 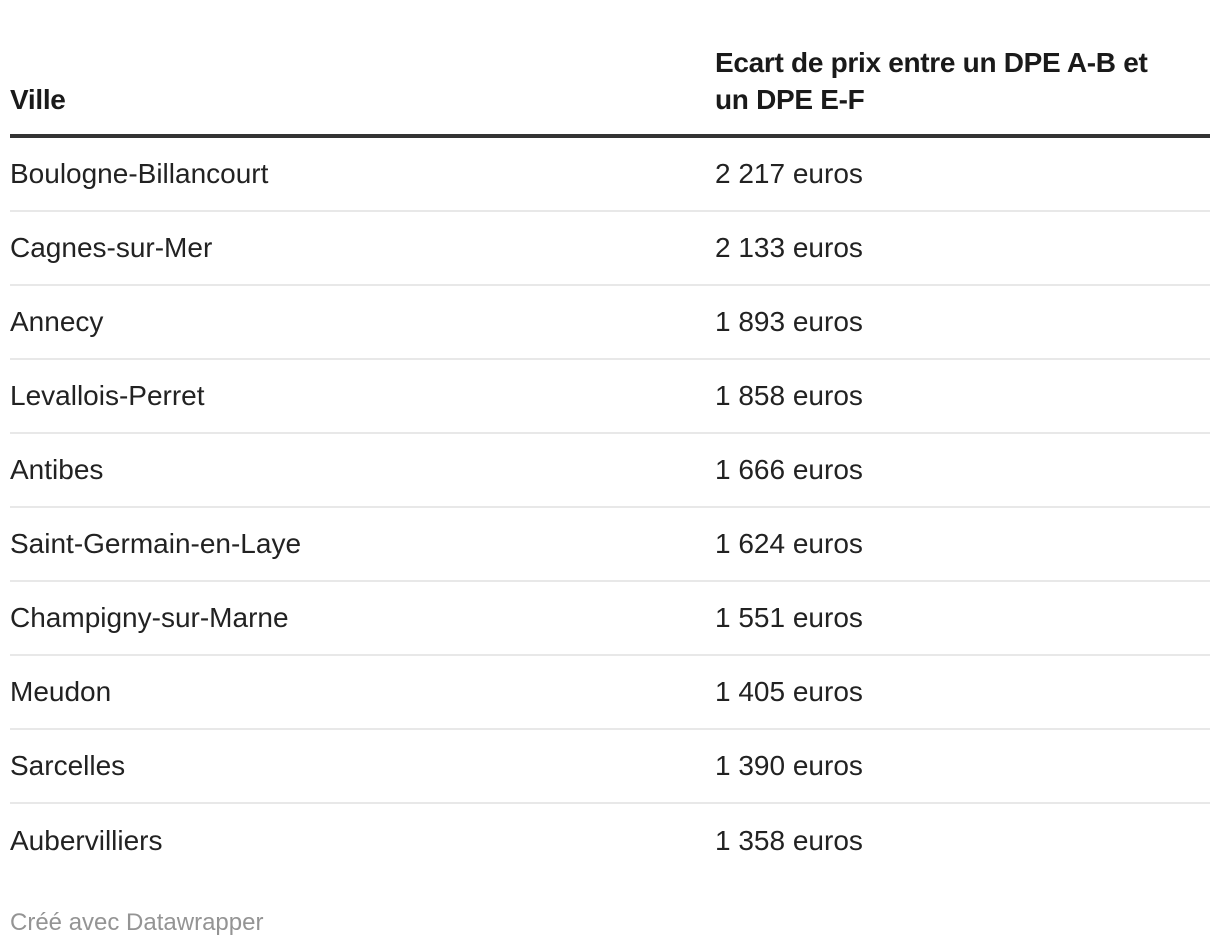 What do you see at coordinates (362, 692) in the screenshot?
I see `ville-cell: Meudon` at bounding box center [362, 692].